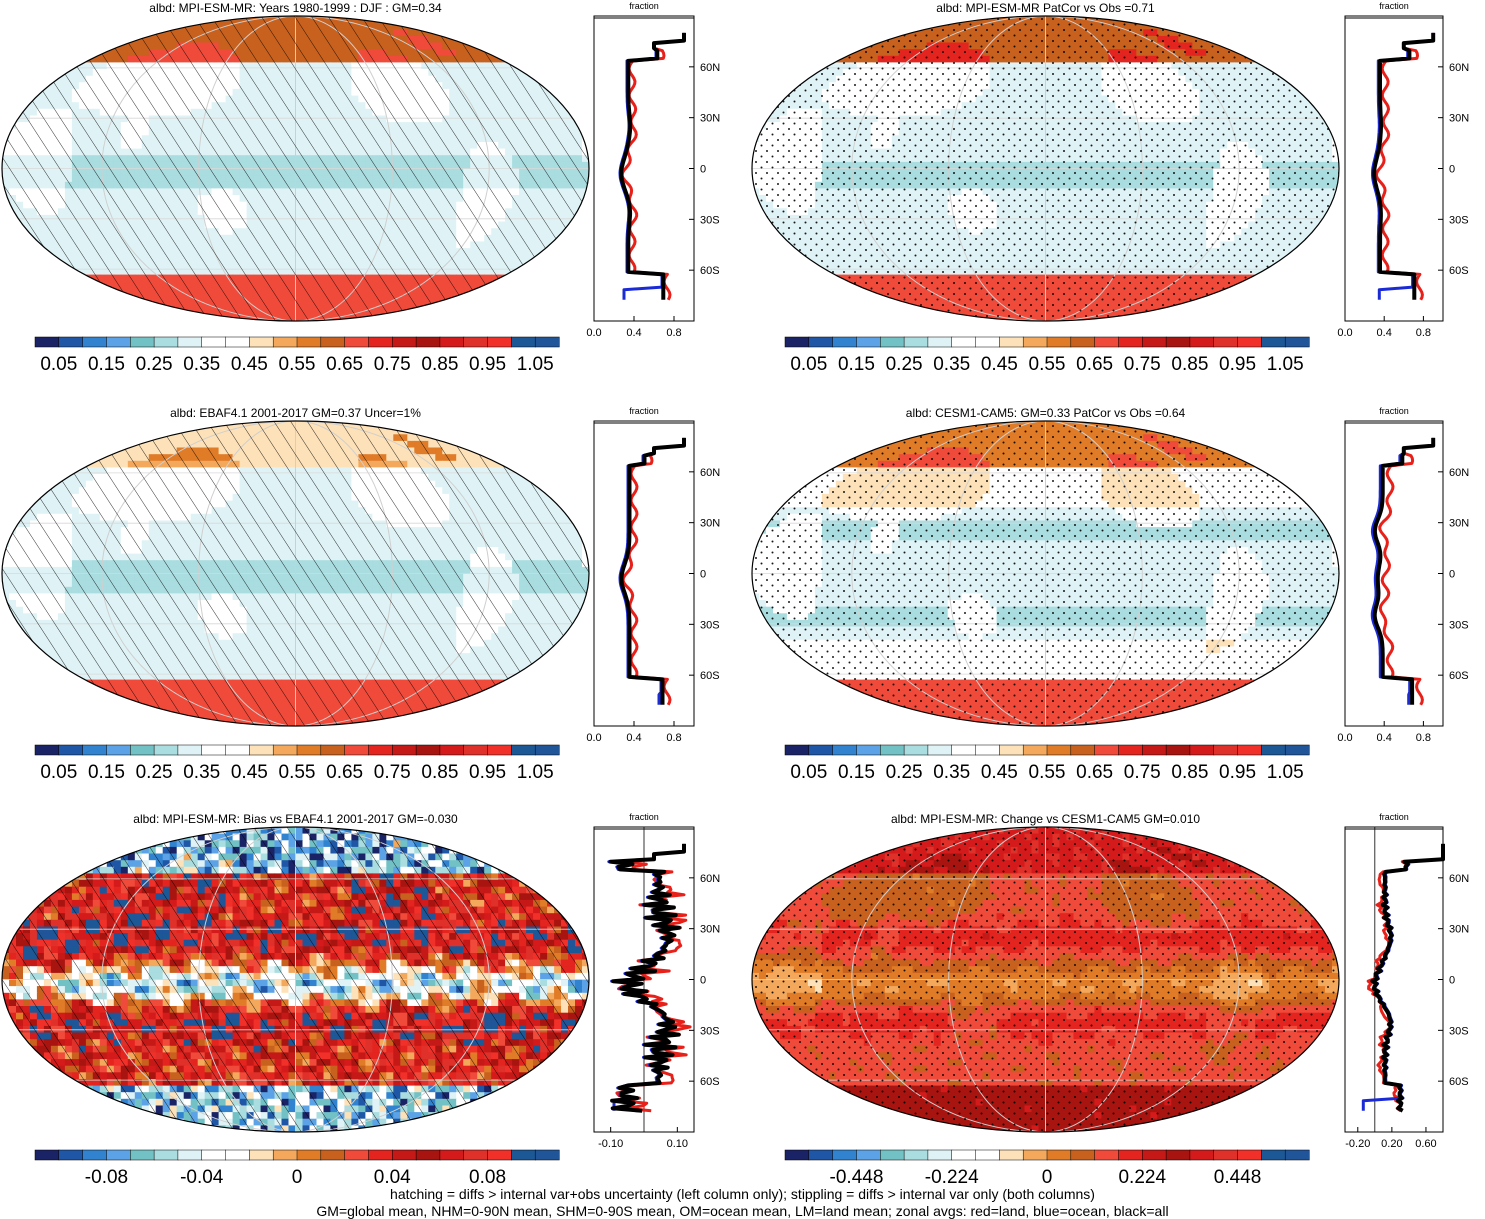  I want to click on zonal-ytick-label: 60N, so click(710, 68).